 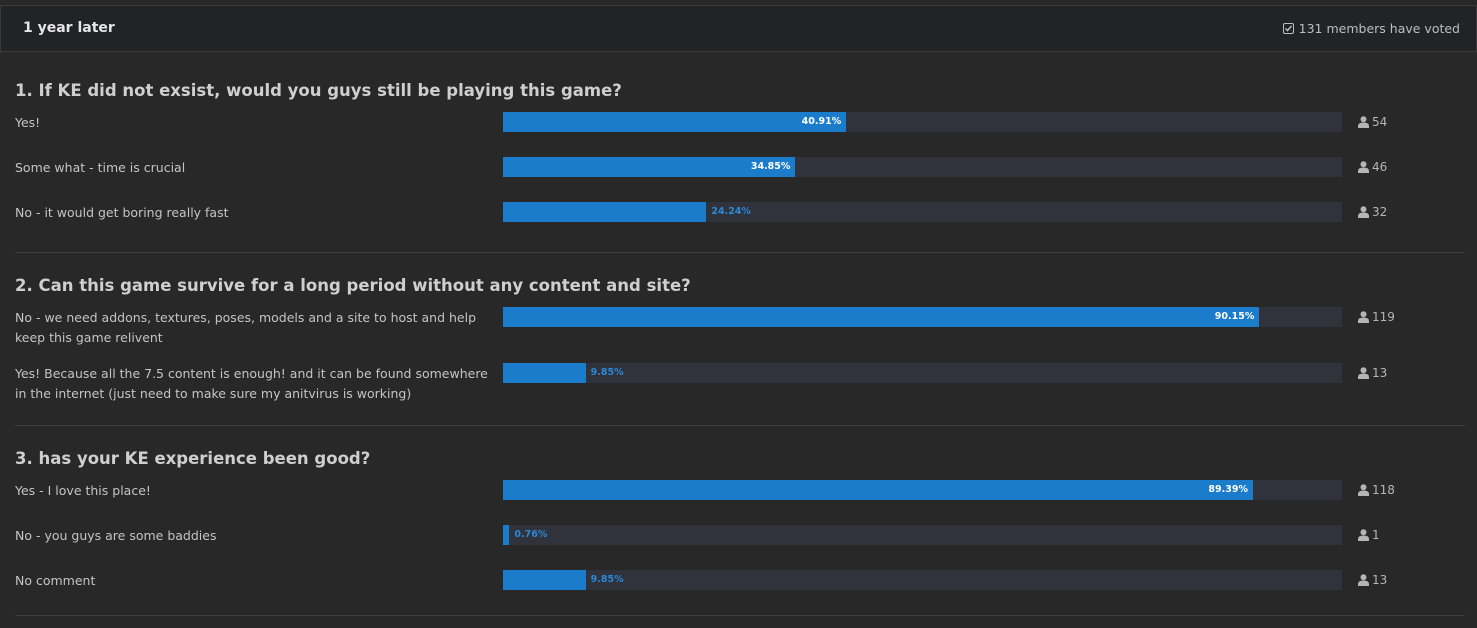 I want to click on vote-count: 32, so click(x=1372, y=212).